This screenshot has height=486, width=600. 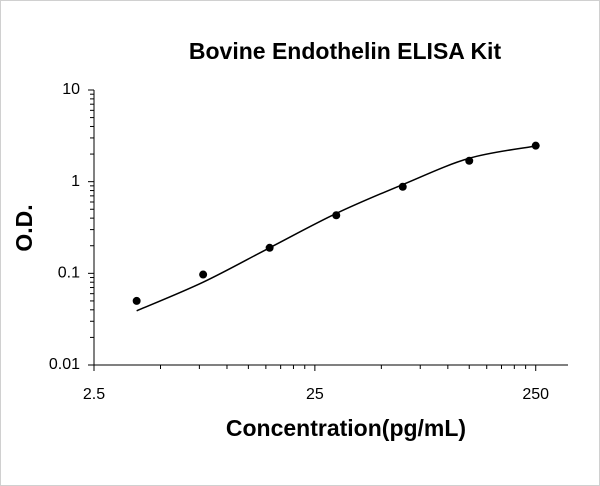 What do you see at coordinates (535, 394) in the screenshot?
I see `x-tick-label: 250` at bounding box center [535, 394].